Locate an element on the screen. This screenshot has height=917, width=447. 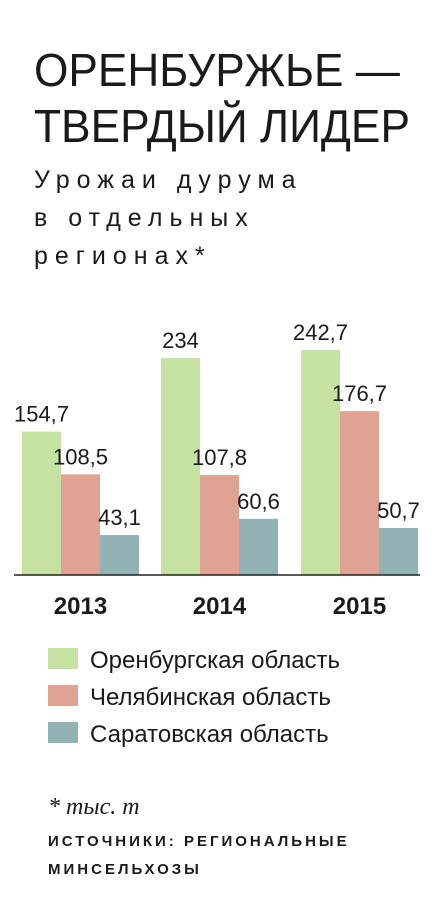
x-tick-label: 2013 is located at coordinates (80, 606).